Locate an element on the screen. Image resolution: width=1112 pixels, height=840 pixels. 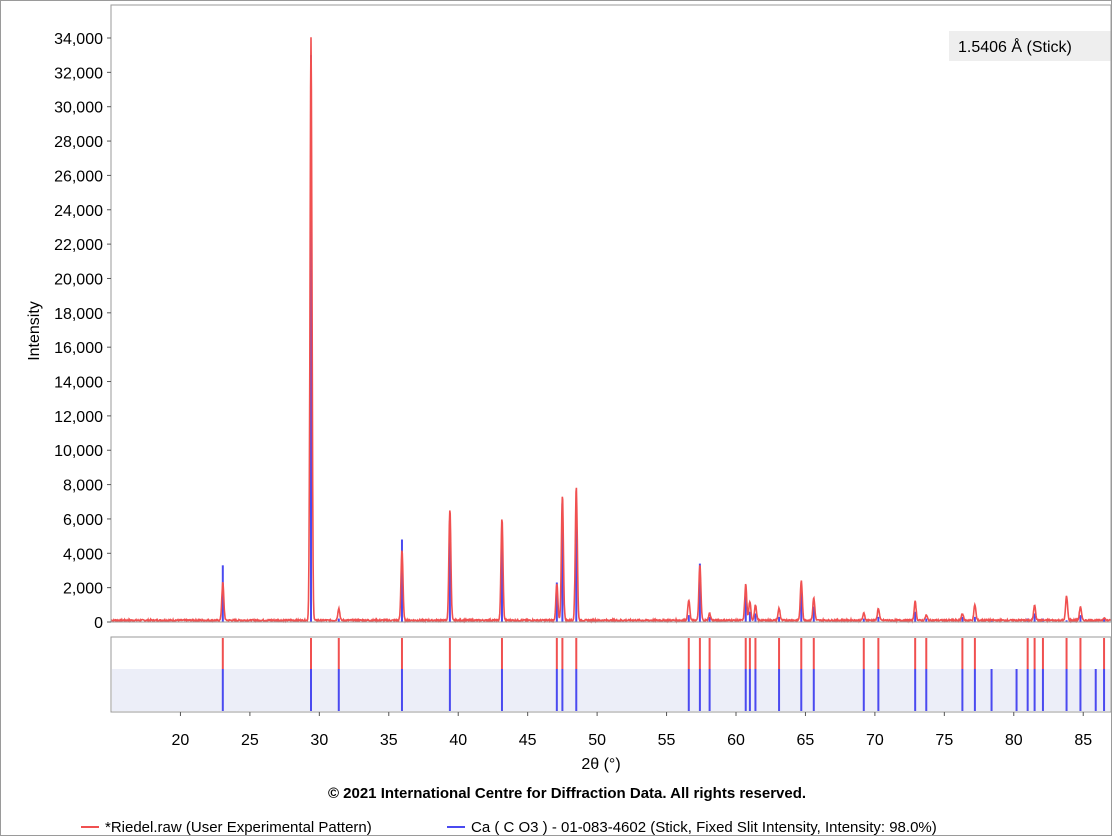
x-tick-label: 85 is located at coordinates (1083, 740).